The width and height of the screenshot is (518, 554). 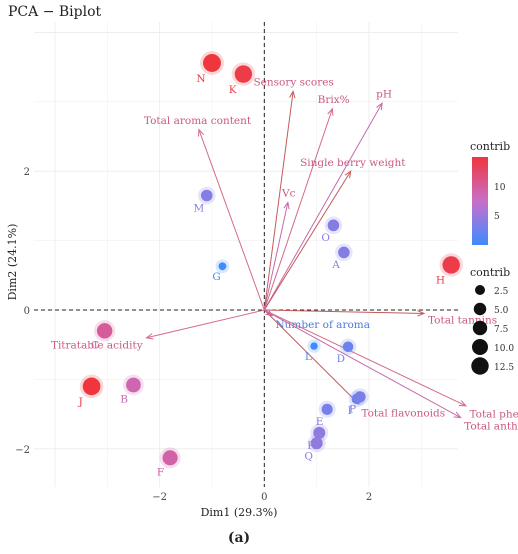 I want to click on size-legend-label: 10.0, so click(x=504, y=349).